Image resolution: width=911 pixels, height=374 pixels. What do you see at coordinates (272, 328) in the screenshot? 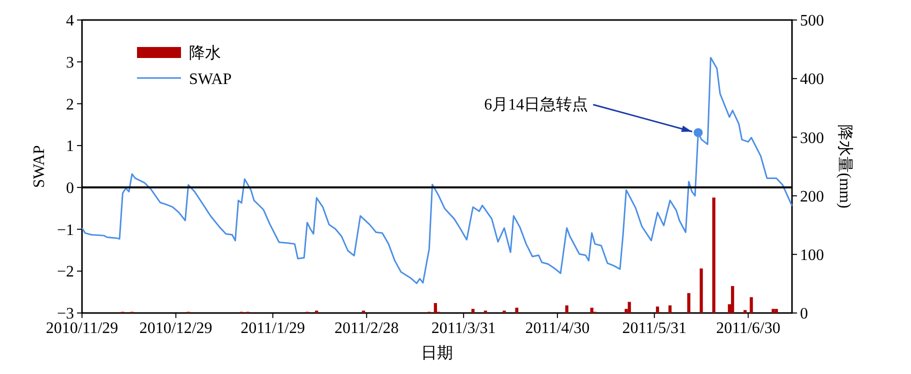
I see `x-tick-label: 2011/1/29` at bounding box center [272, 328].